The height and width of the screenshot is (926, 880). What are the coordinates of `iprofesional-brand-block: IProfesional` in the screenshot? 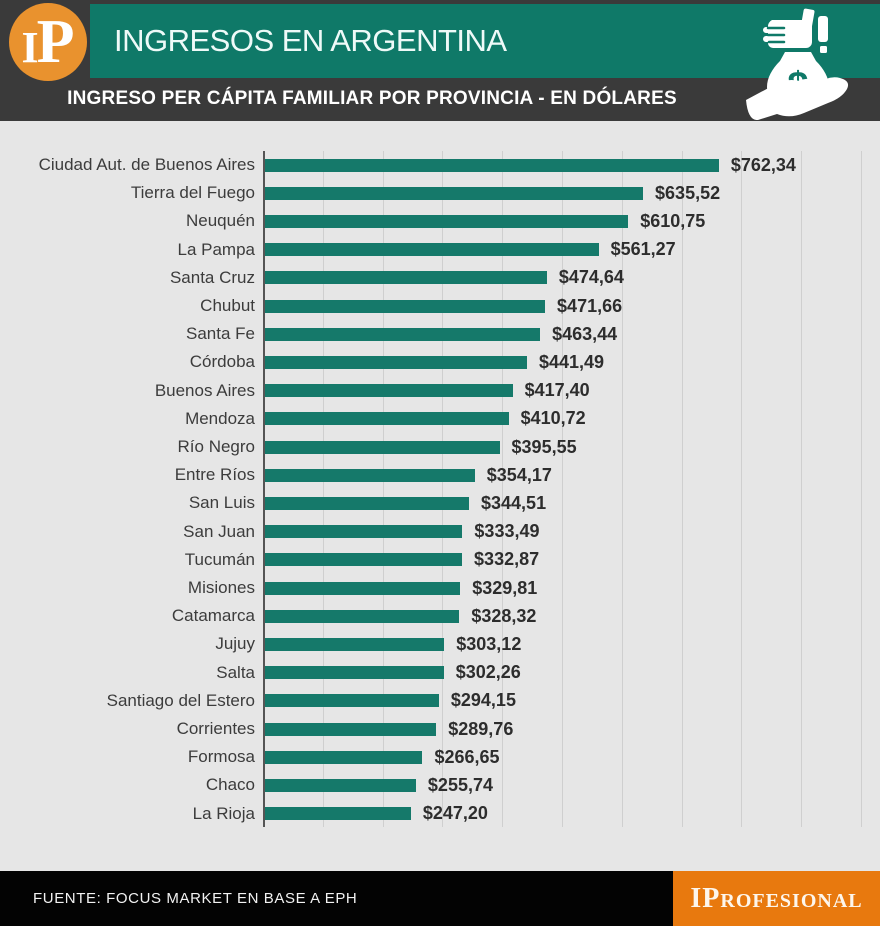 It's located at (776, 898).